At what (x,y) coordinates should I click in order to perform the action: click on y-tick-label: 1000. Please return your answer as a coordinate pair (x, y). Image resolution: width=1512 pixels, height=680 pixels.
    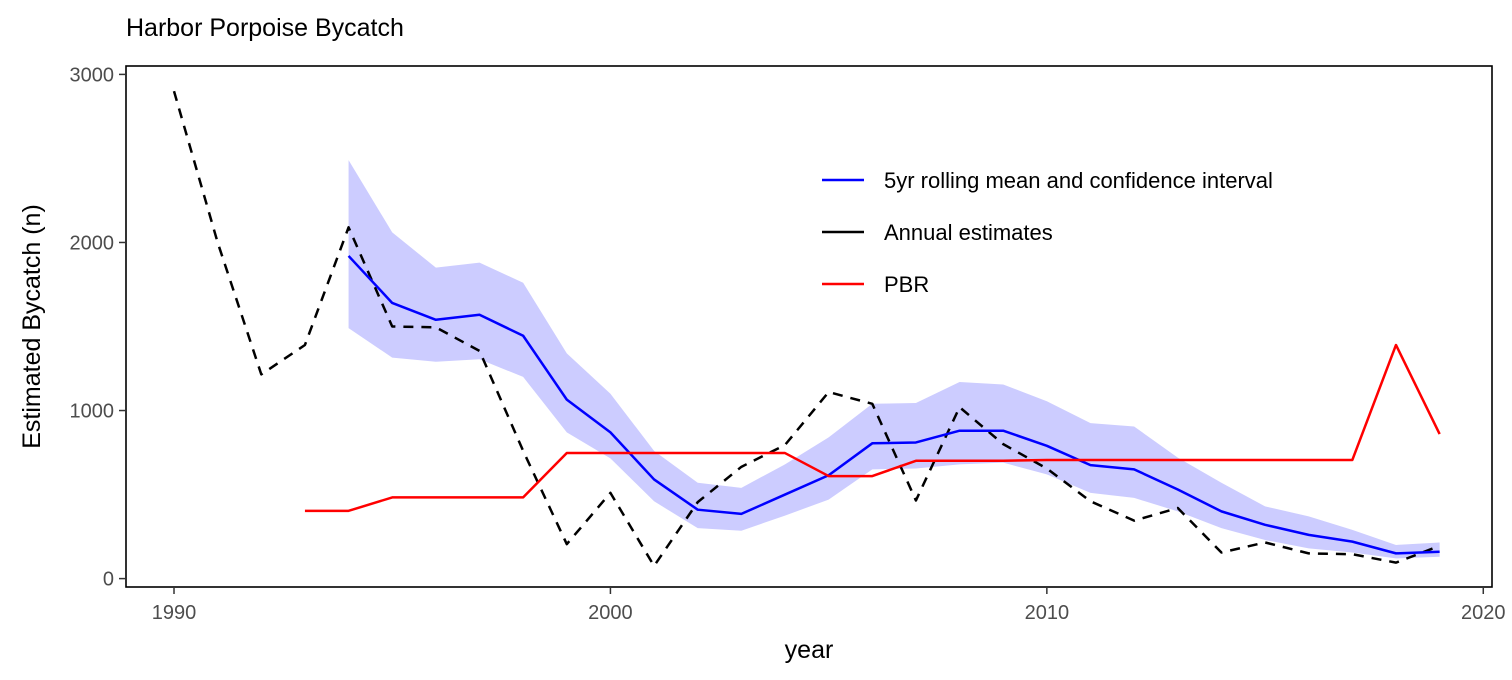
    Looking at the image, I should click on (92, 412).